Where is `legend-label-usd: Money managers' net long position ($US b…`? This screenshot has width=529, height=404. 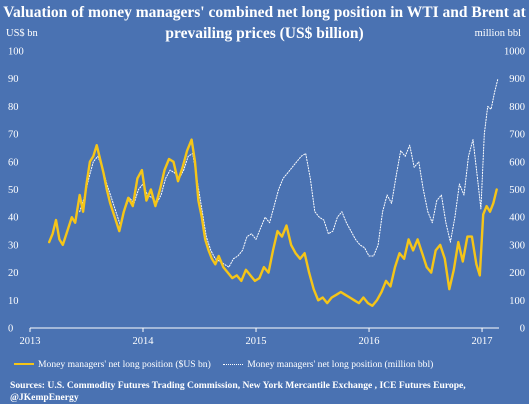 legend-label-usd: Money managers' net long position ($US b… is located at coordinates (124, 364).